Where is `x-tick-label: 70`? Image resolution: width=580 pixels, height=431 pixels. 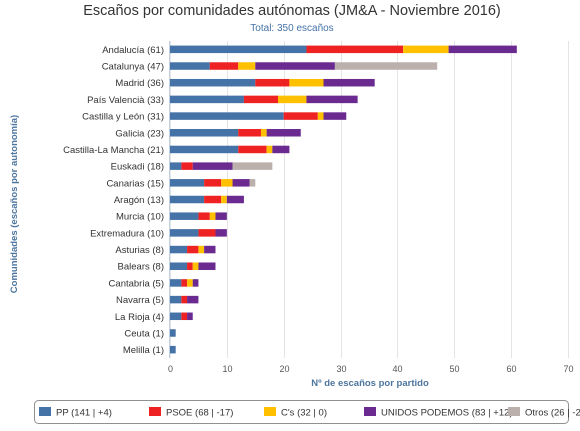
x-tick-label: 70 is located at coordinates (568, 369).